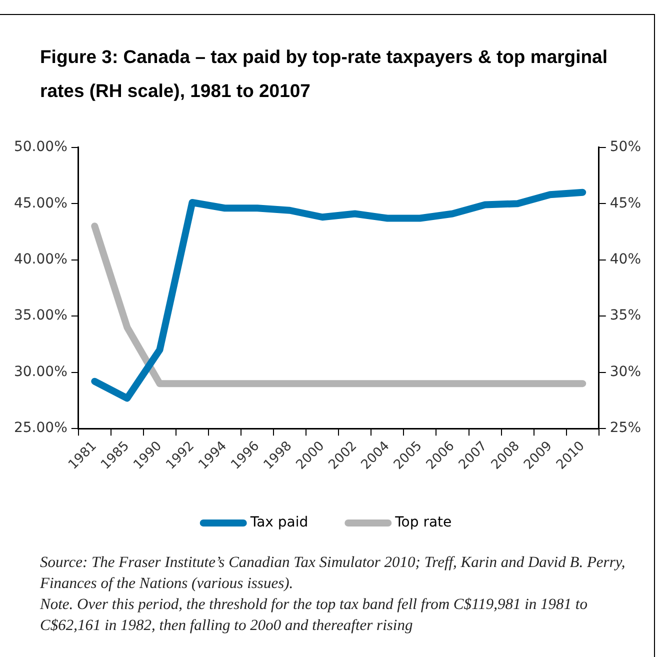 Image resolution: width=660 pixels, height=657 pixels. Describe the element at coordinates (626, 203) in the screenshot. I see `y2-tick-label: 45%` at that location.